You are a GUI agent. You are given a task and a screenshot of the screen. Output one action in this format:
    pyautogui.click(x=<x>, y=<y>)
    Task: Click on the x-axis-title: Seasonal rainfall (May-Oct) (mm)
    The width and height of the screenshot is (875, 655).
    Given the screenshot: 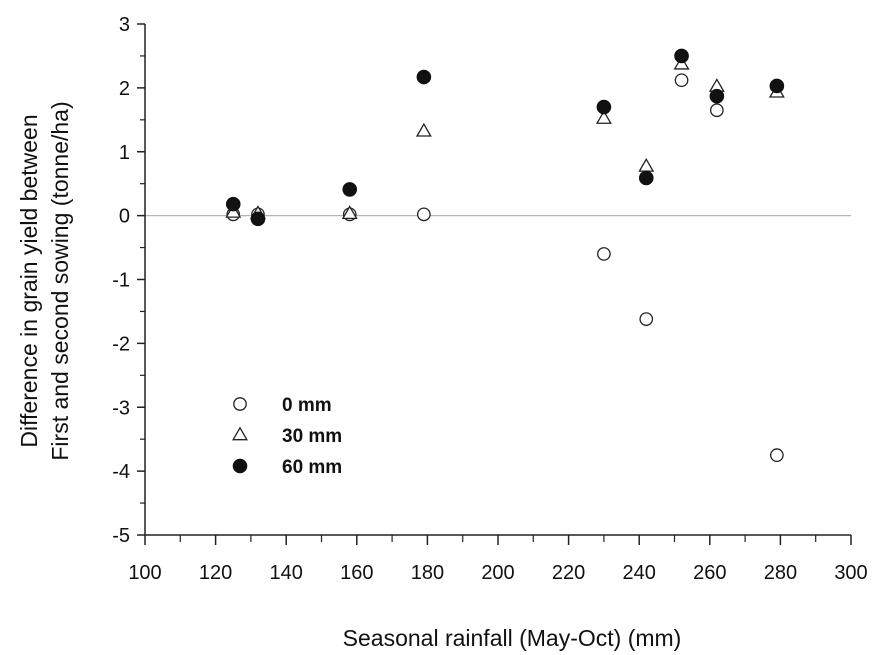 What is the action you would take?
    pyautogui.click(x=512, y=638)
    